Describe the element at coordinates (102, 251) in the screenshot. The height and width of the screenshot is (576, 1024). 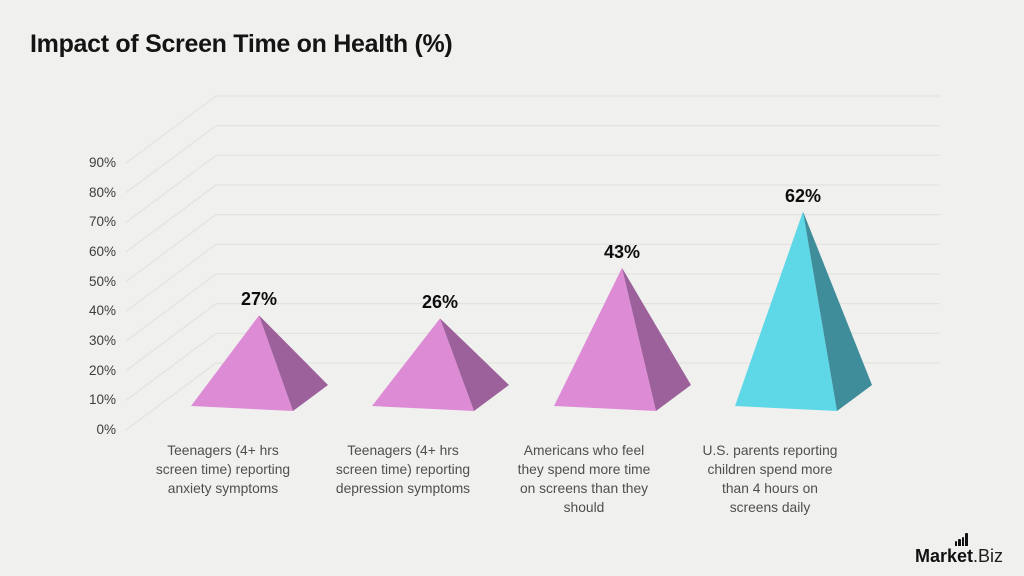
I see `y-axis-tick-label: 60%` at that location.